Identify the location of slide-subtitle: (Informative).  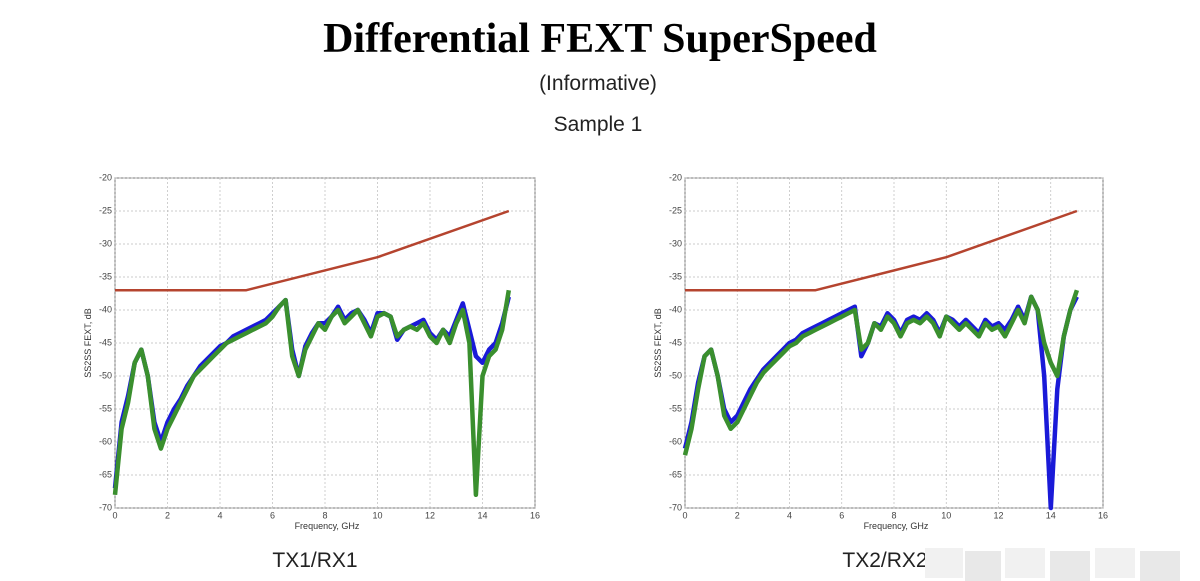
(598, 83).